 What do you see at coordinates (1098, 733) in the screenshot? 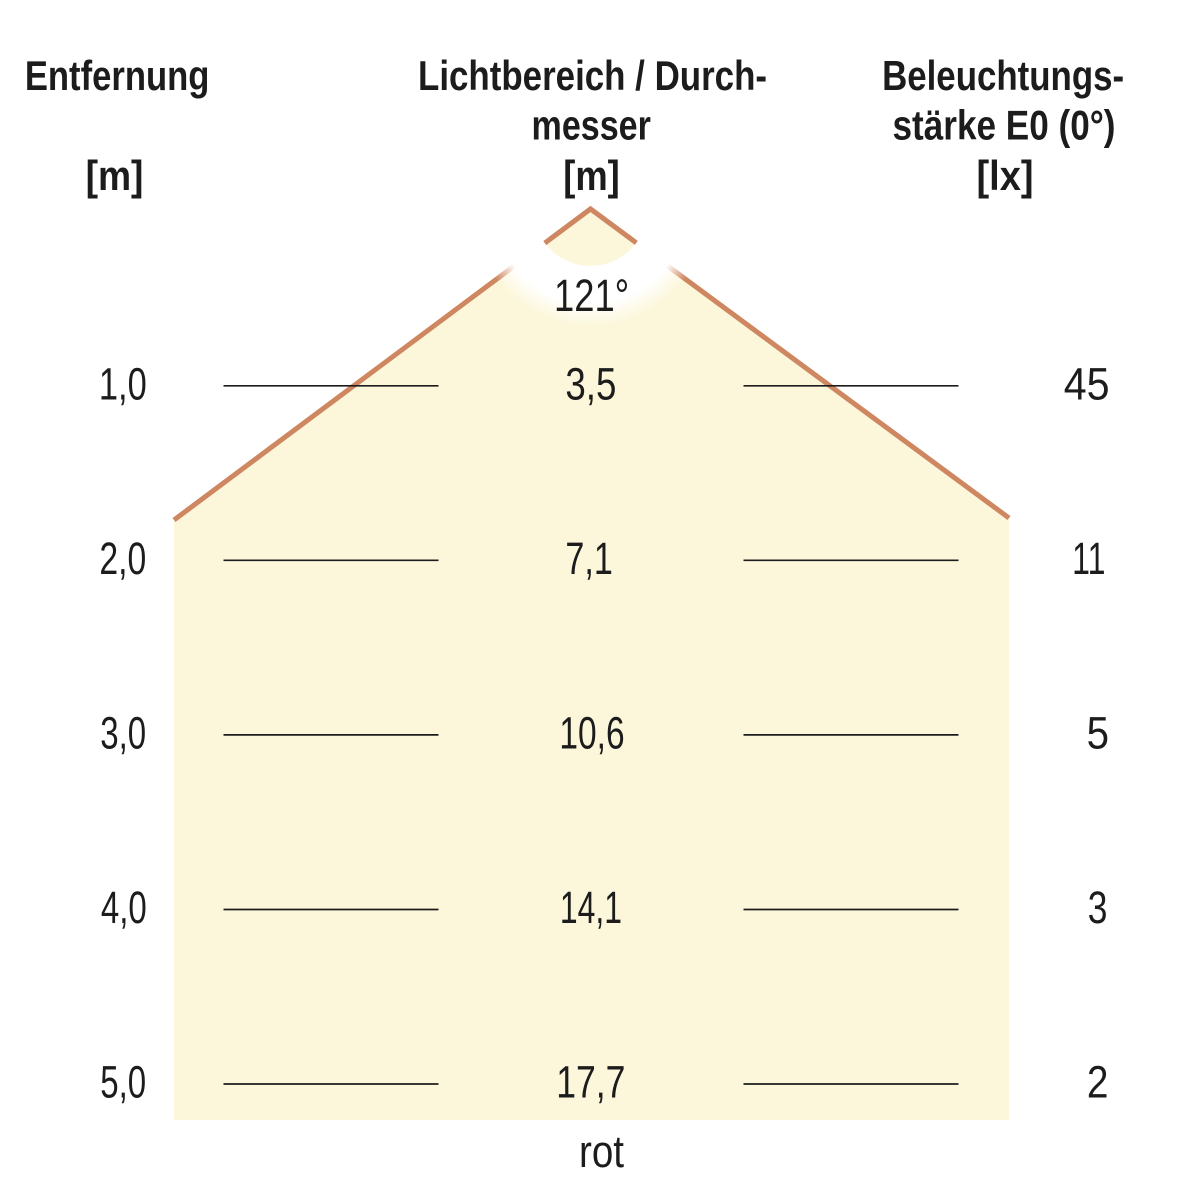
I see `svg-text: 5` at bounding box center [1098, 733].